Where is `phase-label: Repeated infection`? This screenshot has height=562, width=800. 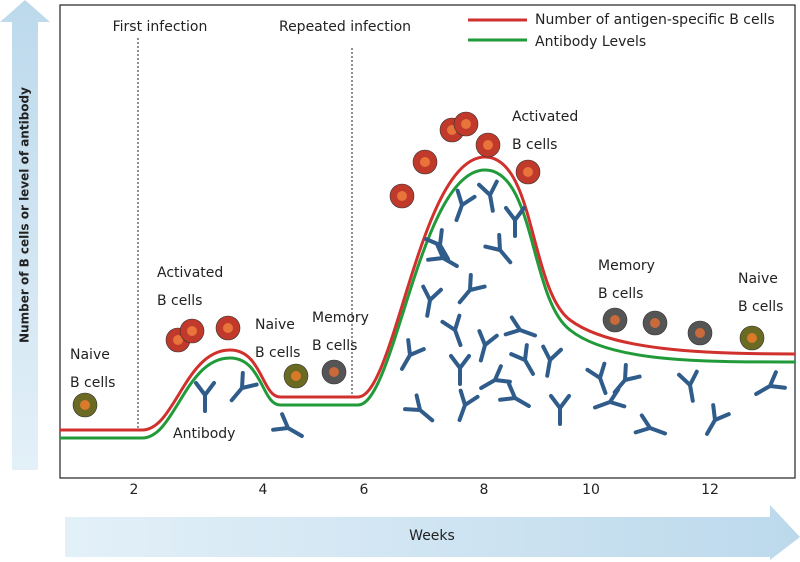 phase-label: Repeated infection is located at coordinates (345, 27).